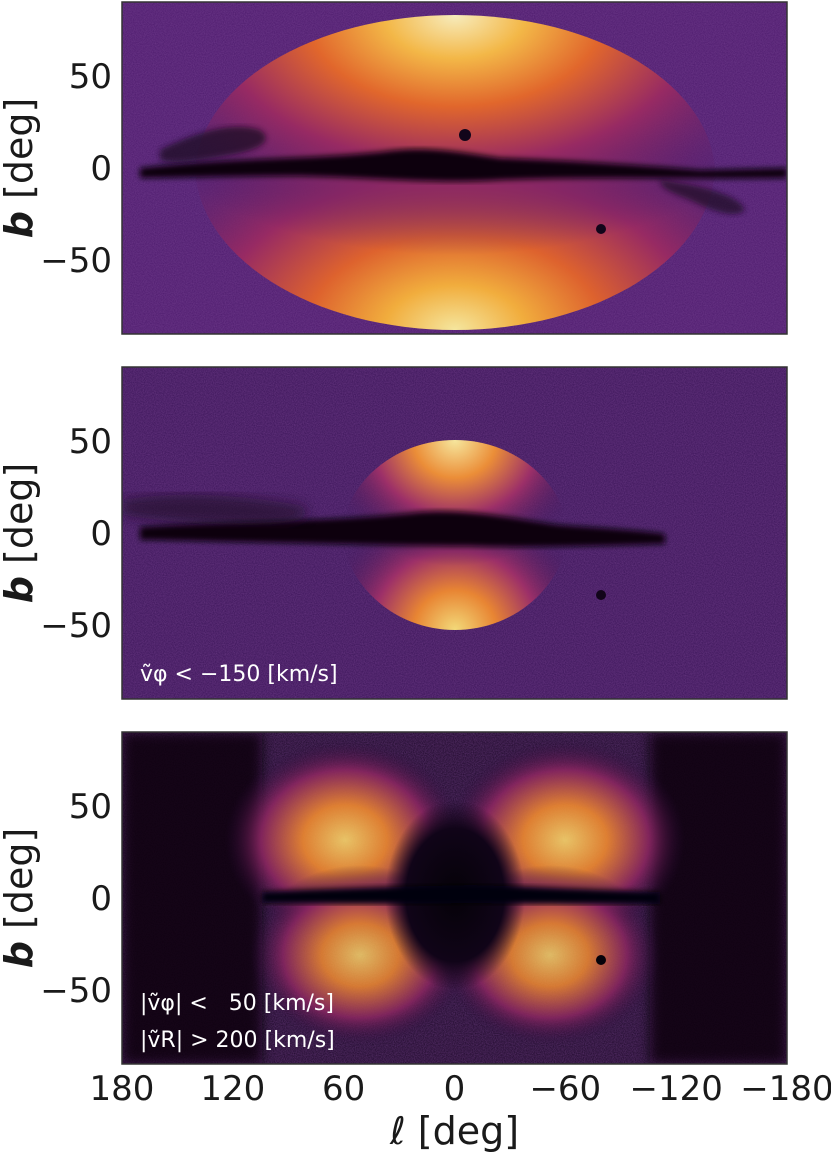 The height and width of the screenshot is (1156, 831). What do you see at coordinates (461, 894) in the screenshot?
I see `panel3-dust-lane` at bounding box center [461, 894].